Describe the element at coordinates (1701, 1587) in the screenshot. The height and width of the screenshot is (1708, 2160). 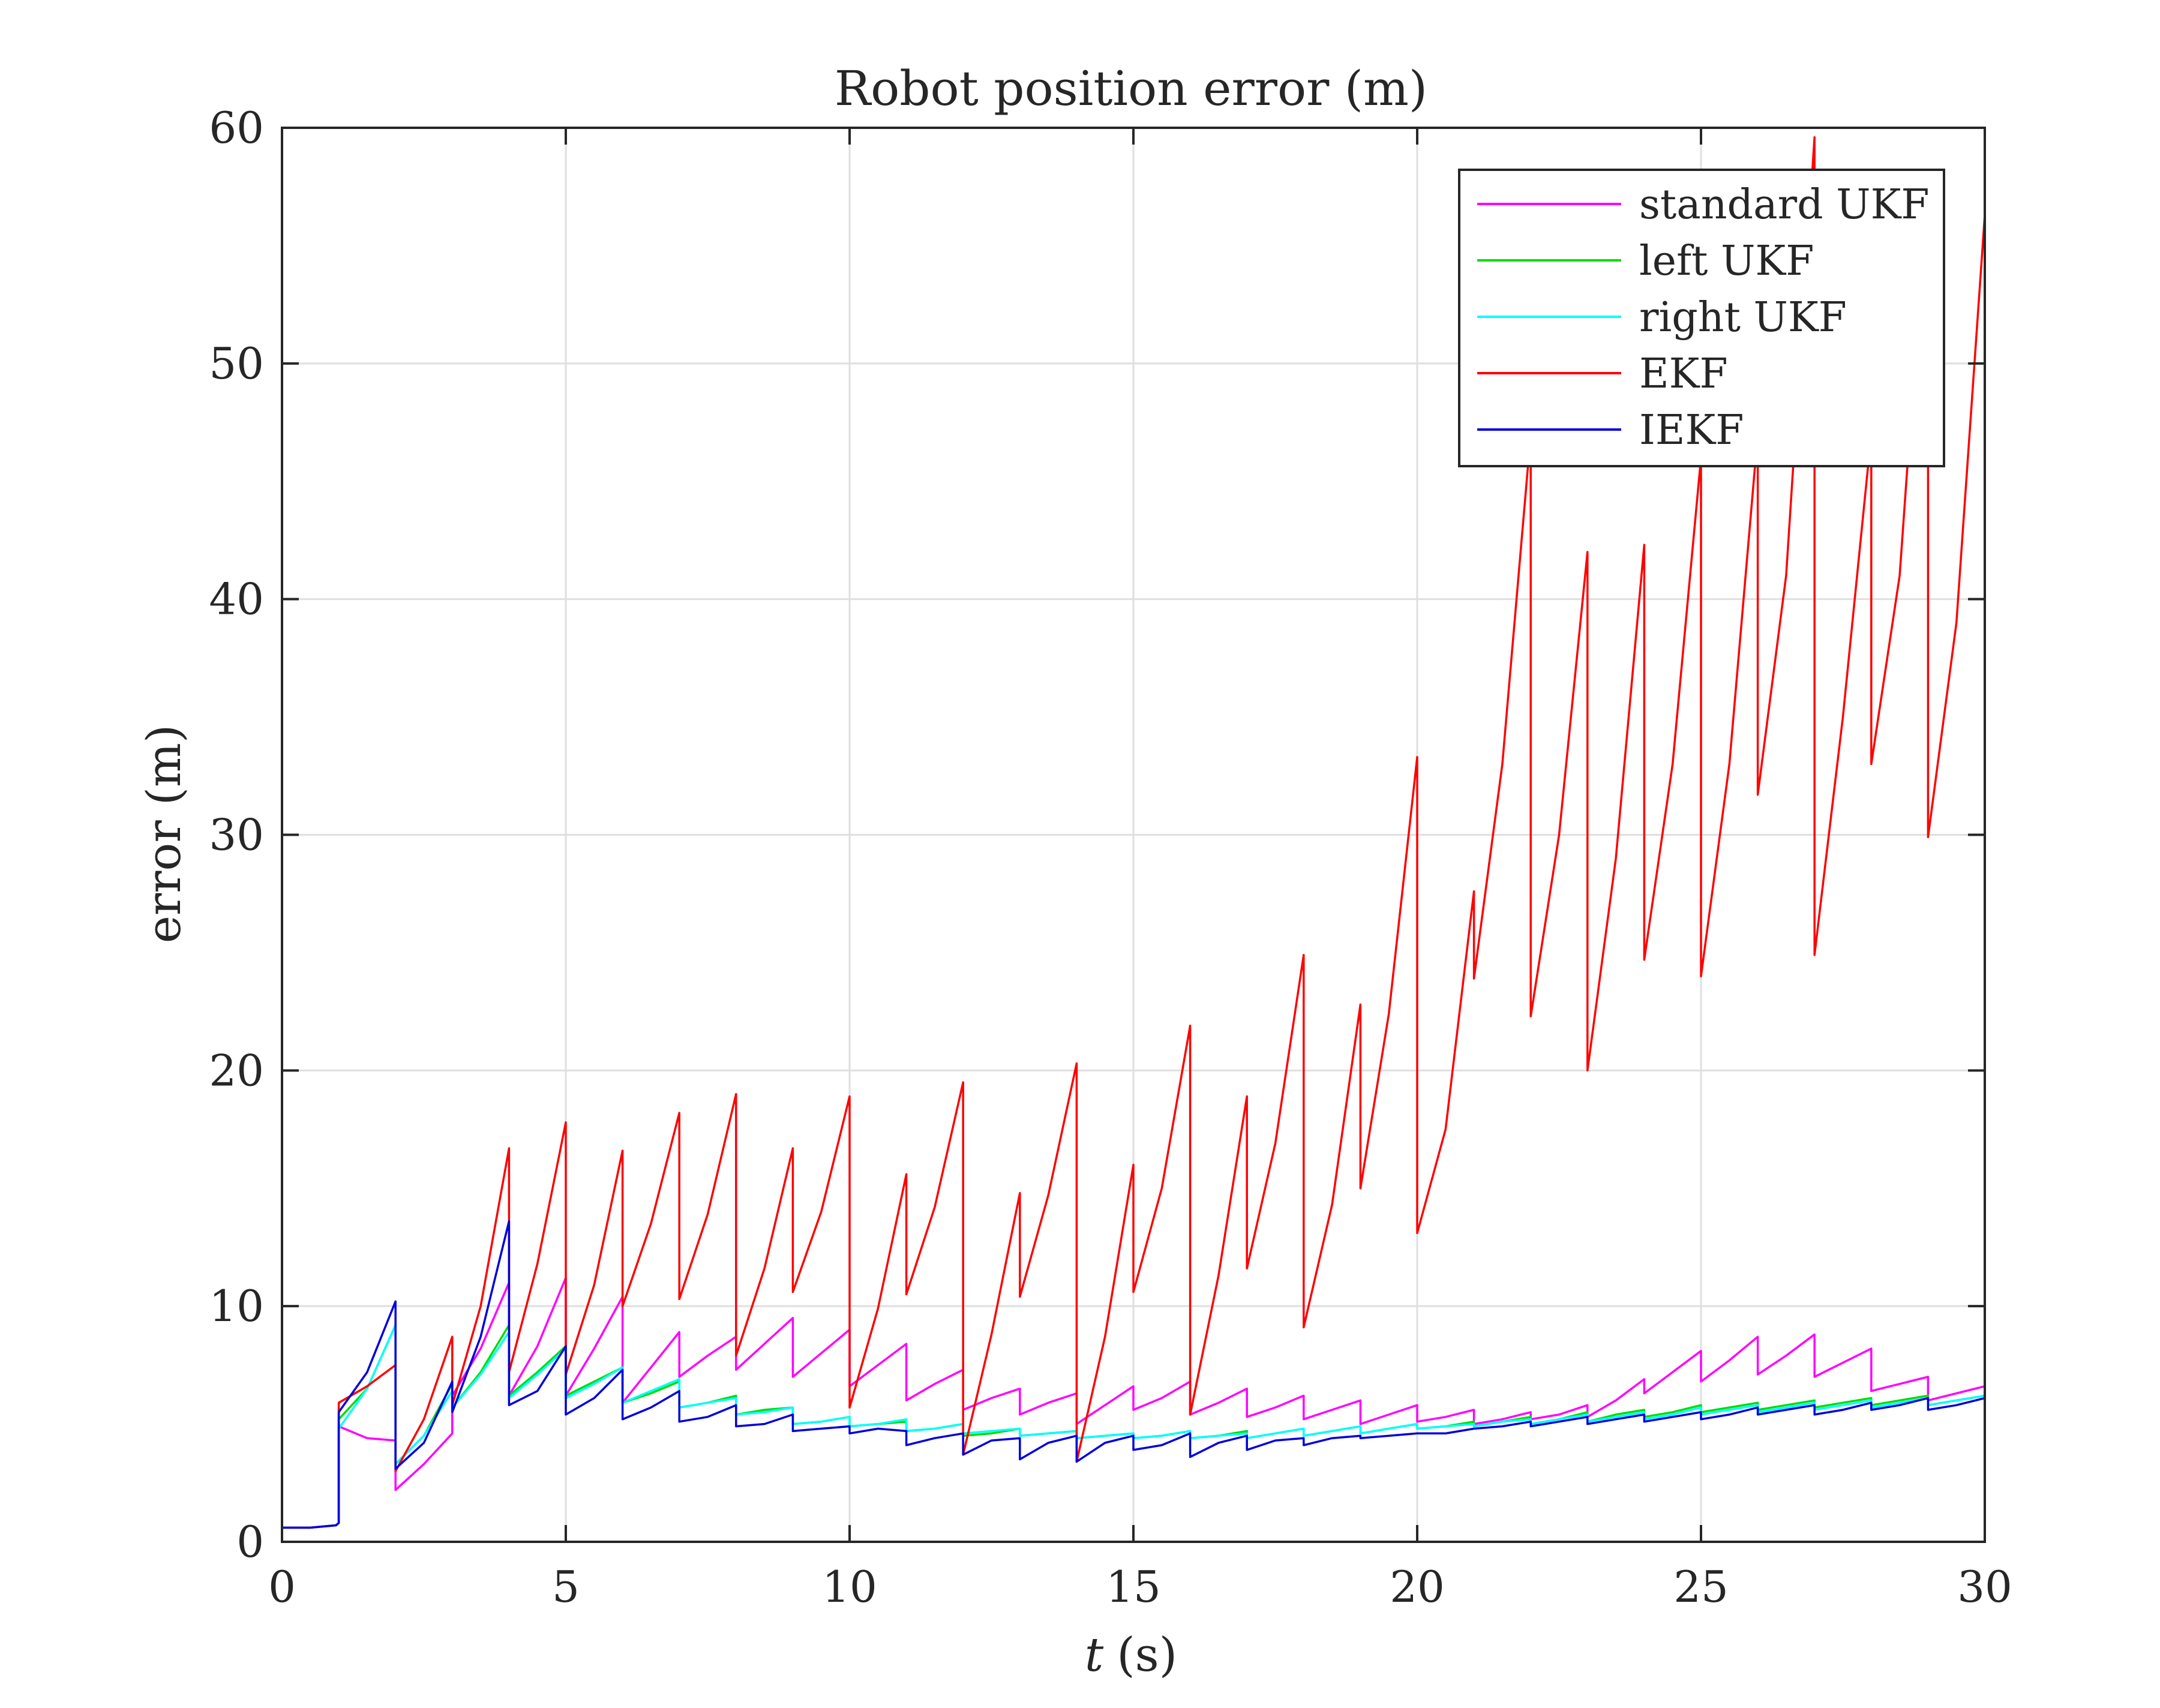
I see `x-tick-label: 25` at that location.